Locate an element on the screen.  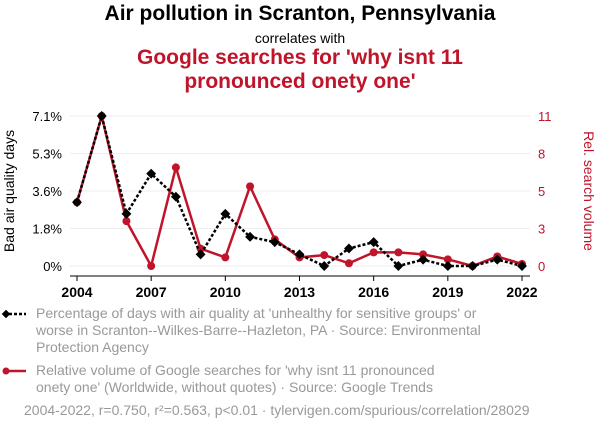
y-tick-left: 0% is located at coordinates (52, 266).